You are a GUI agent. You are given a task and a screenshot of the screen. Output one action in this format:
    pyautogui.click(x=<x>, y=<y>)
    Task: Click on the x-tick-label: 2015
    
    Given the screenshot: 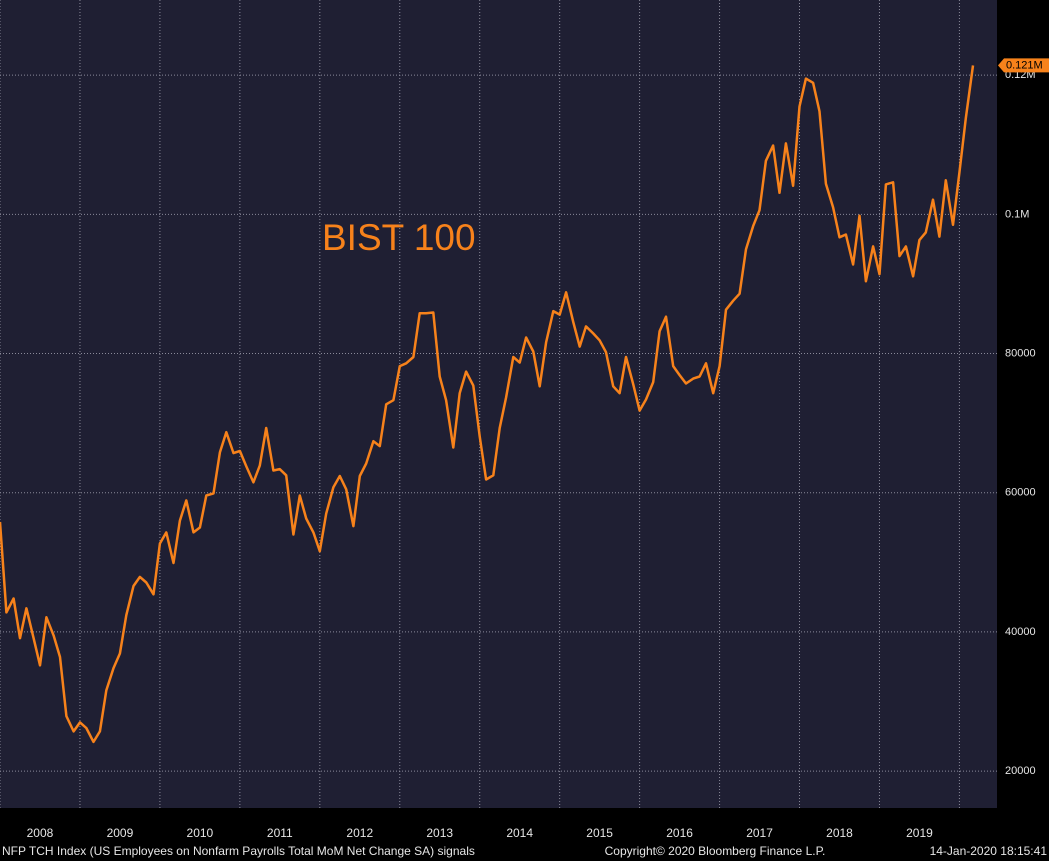 What is the action you would take?
    pyautogui.click(x=599, y=833)
    